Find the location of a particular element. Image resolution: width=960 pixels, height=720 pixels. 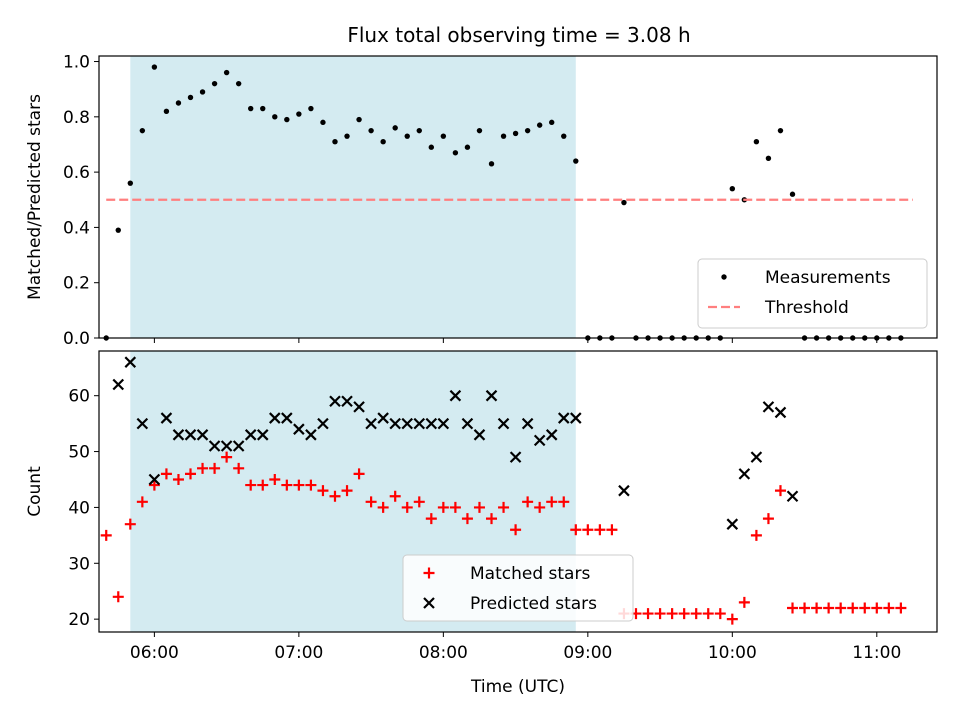

legend-entry-predicted-stars: Predicted stars is located at coordinates (510, 604).